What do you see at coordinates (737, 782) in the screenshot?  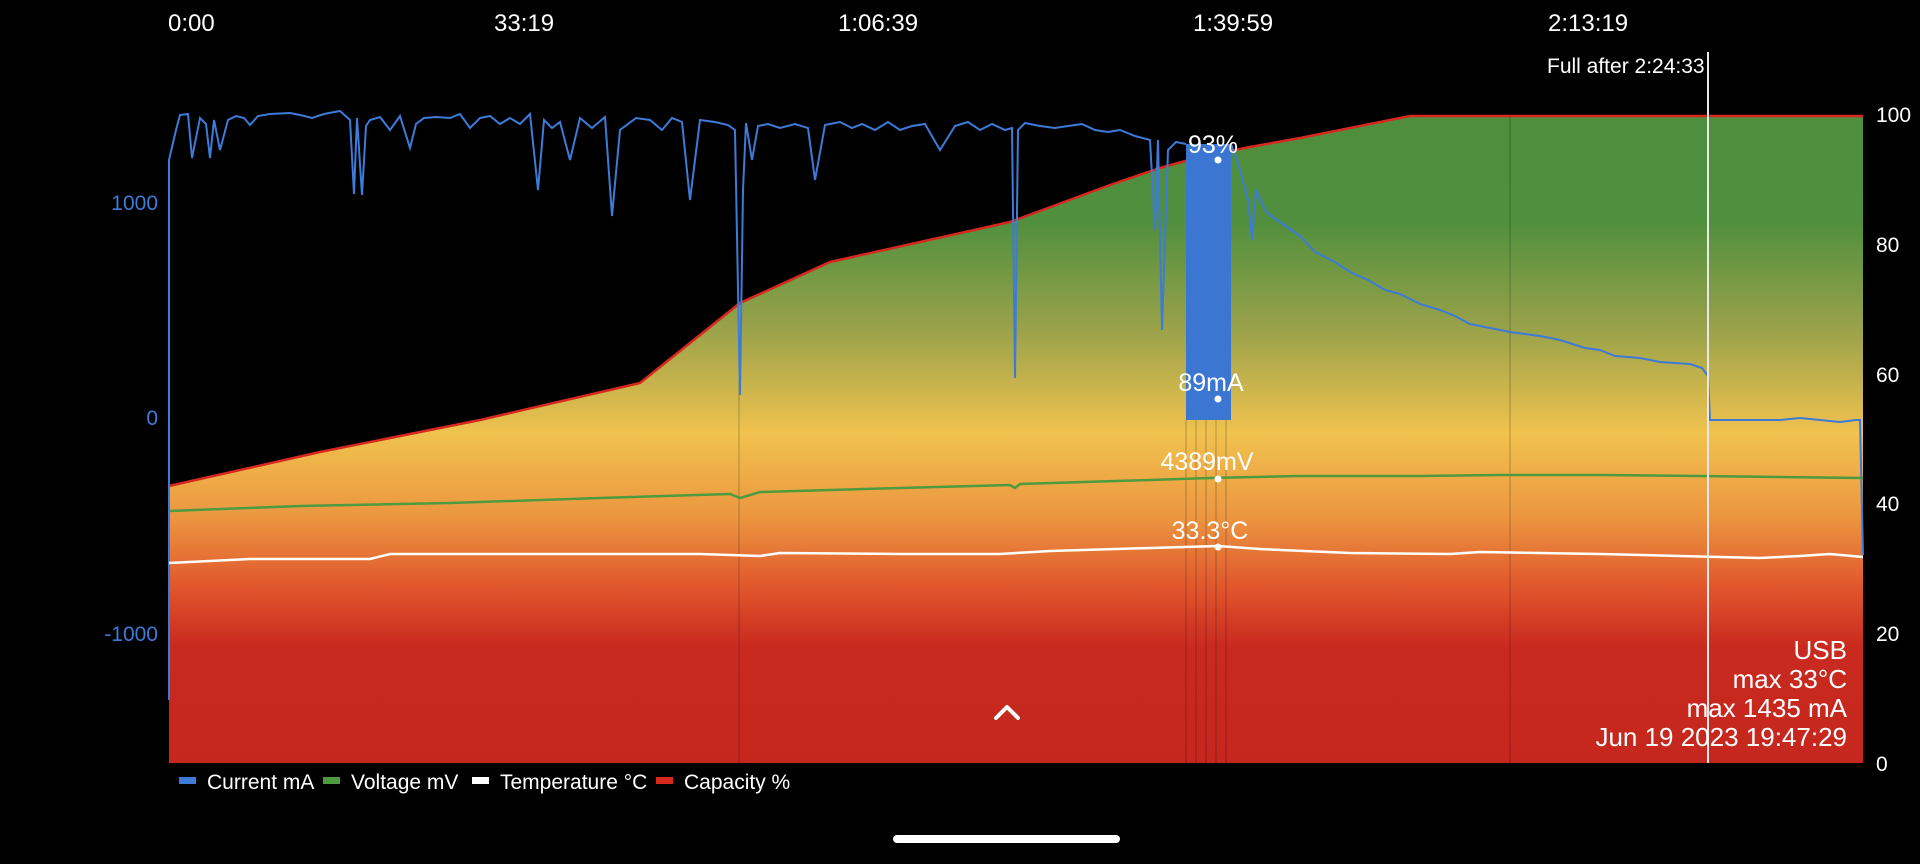 I see `legend-label-capacity: Capacity %` at bounding box center [737, 782].